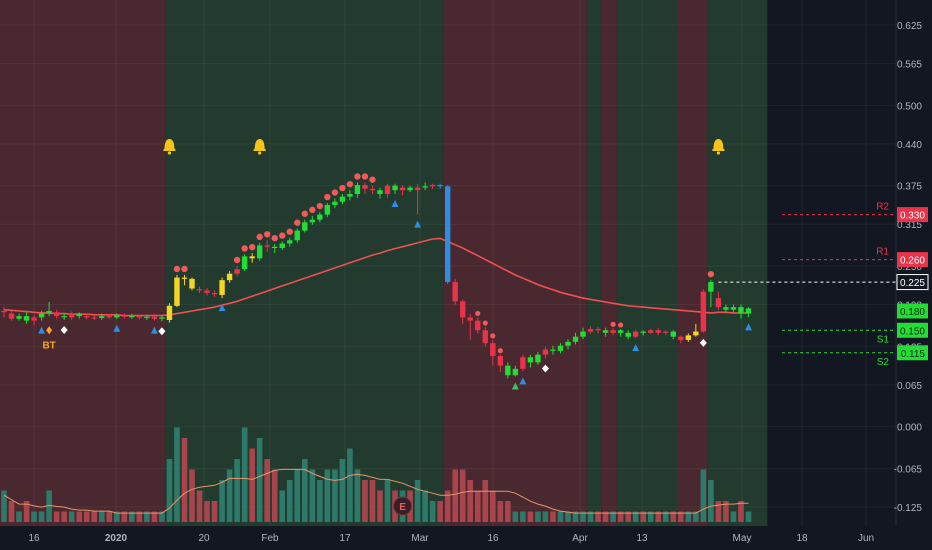 The height and width of the screenshot is (550, 932). What do you see at coordinates (451, 538) in the screenshot?
I see `time-axis: 16 2020 20 Feb 17 Mar 16 Apr 13 May 18 Jun` at bounding box center [451, 538].